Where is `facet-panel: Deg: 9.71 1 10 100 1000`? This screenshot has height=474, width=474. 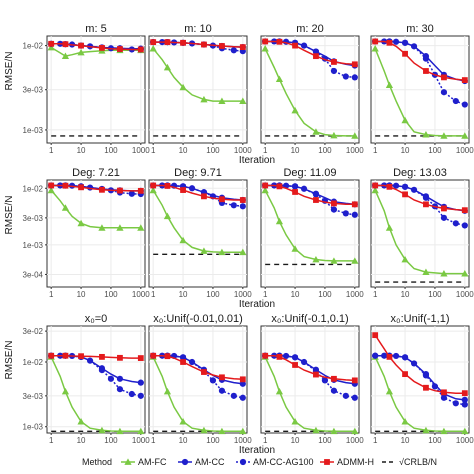
facet-panel: Deg: 9.71 1 10 100 1000 is located at coordinates (200, 231).